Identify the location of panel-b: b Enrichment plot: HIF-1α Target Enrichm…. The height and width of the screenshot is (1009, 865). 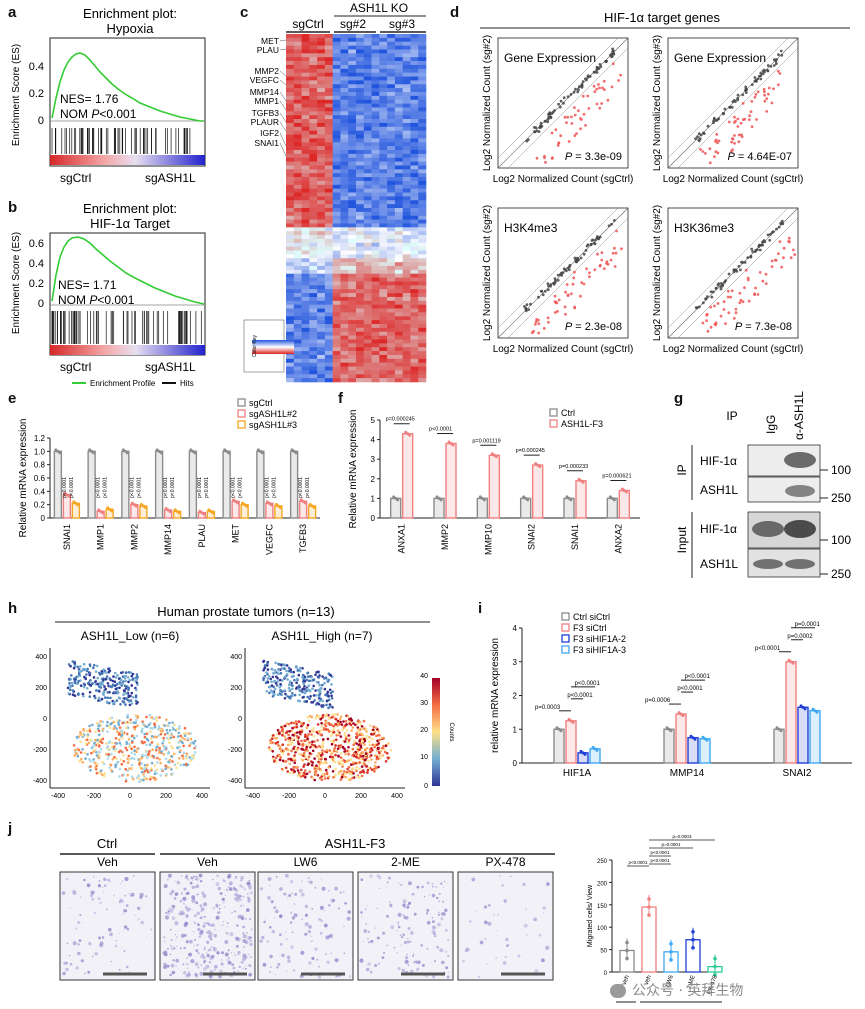
(115, 292).